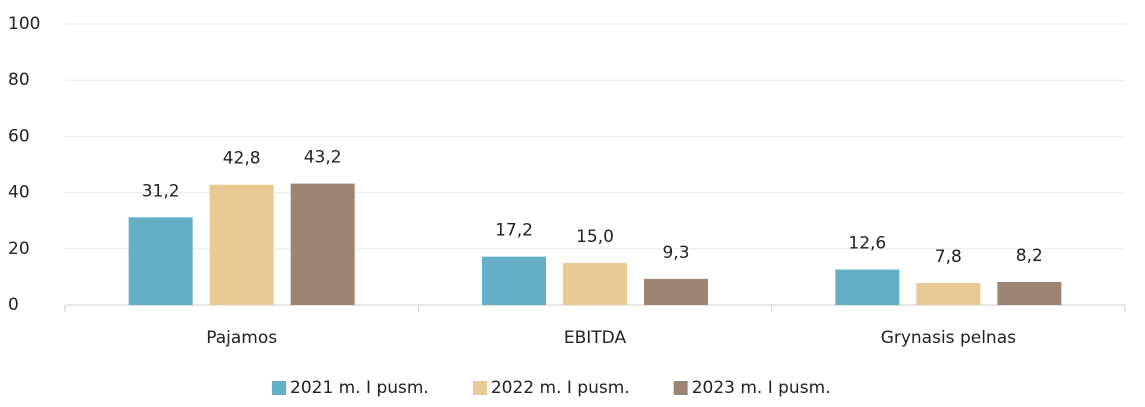 This screenshot has height=407, width=1145. I want to click on data-label: 43,2, so click(323, 158).